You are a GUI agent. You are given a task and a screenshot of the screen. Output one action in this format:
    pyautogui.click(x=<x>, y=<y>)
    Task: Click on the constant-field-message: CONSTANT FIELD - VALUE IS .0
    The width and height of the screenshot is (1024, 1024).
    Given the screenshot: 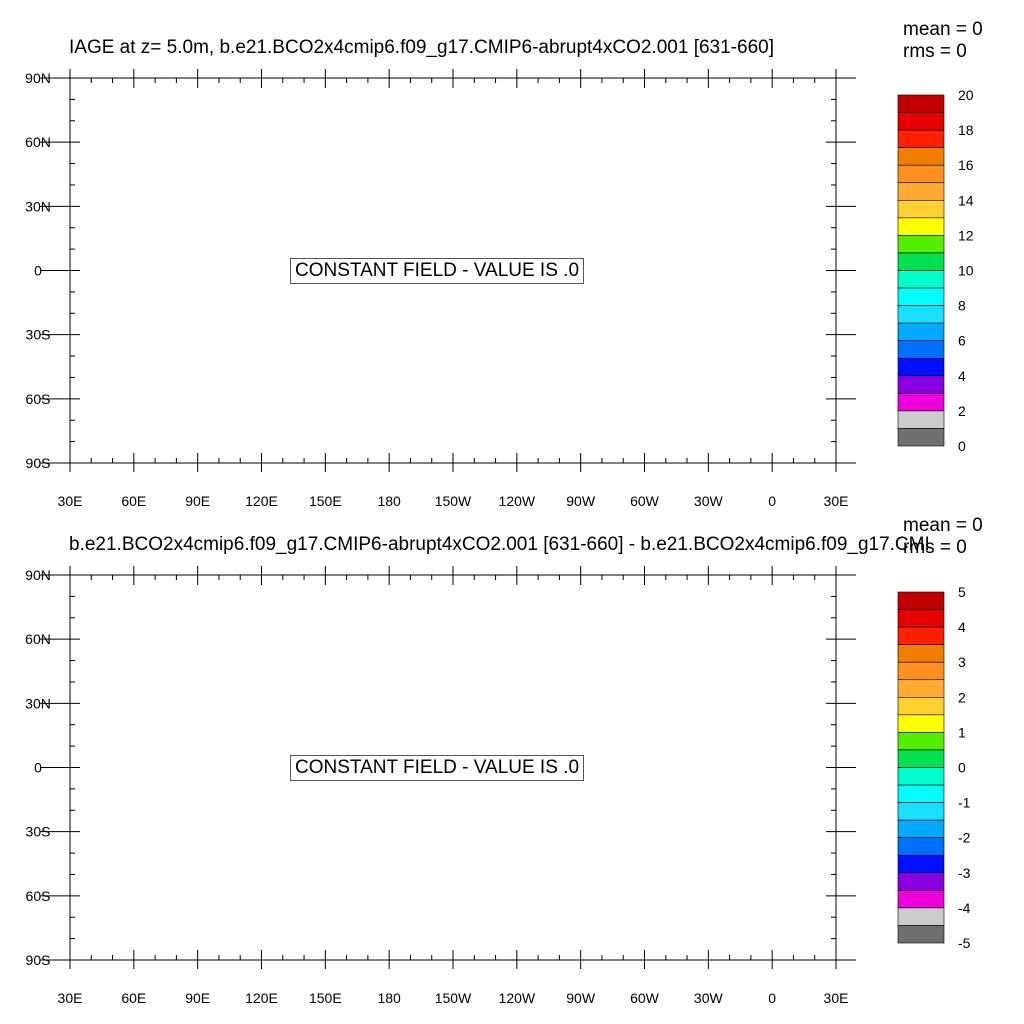 What is the action you would take?
    pyautogui.click(x=437, y=768)
    